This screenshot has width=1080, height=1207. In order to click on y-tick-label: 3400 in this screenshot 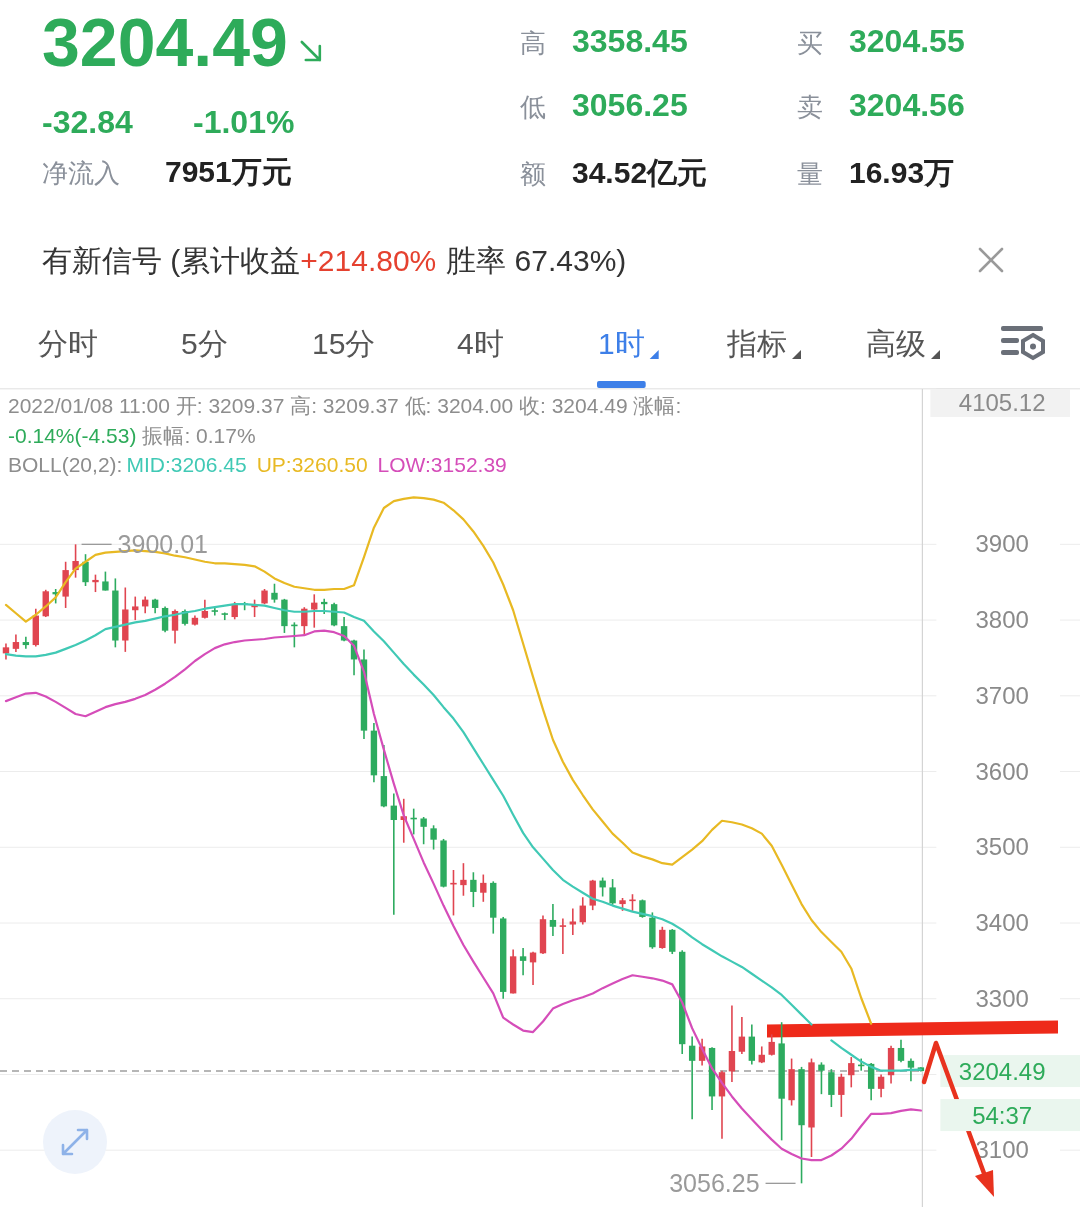, I will do `click(1002, 922)`.